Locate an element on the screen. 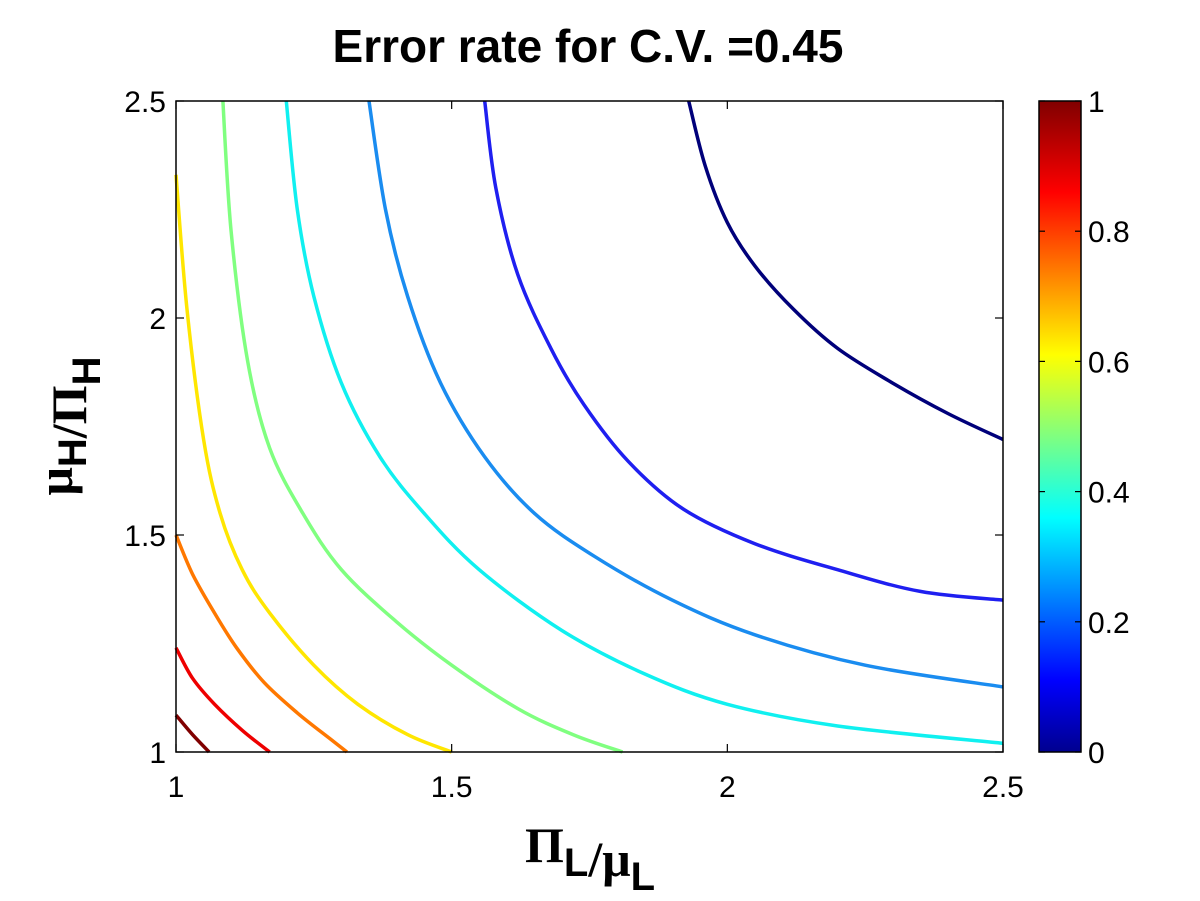  y-axis-label: μH/ΠH is located at coordinates (68, 426).